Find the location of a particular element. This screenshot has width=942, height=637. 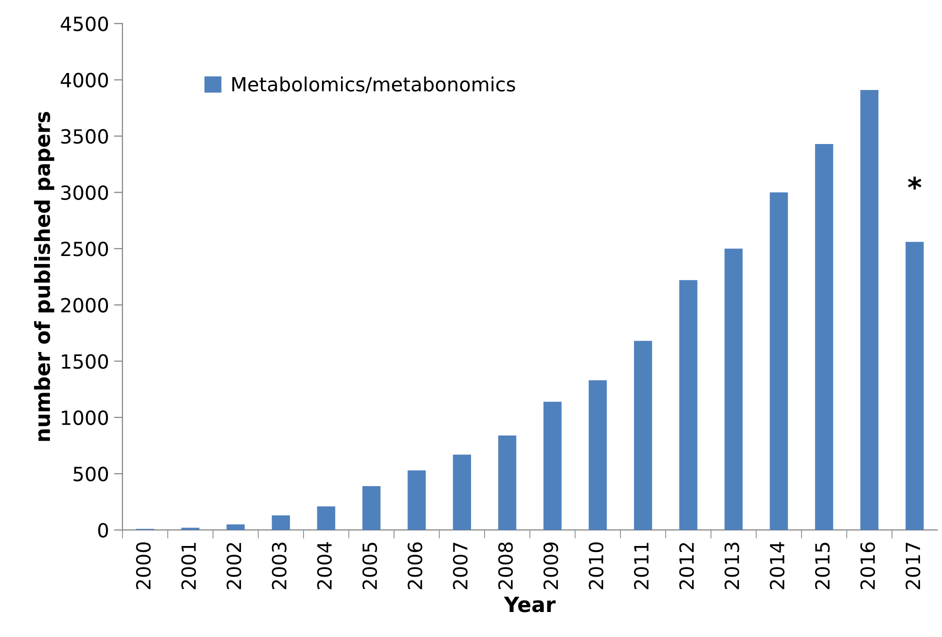

x-tick-label: 2006 is located at coordinates (415, 566).